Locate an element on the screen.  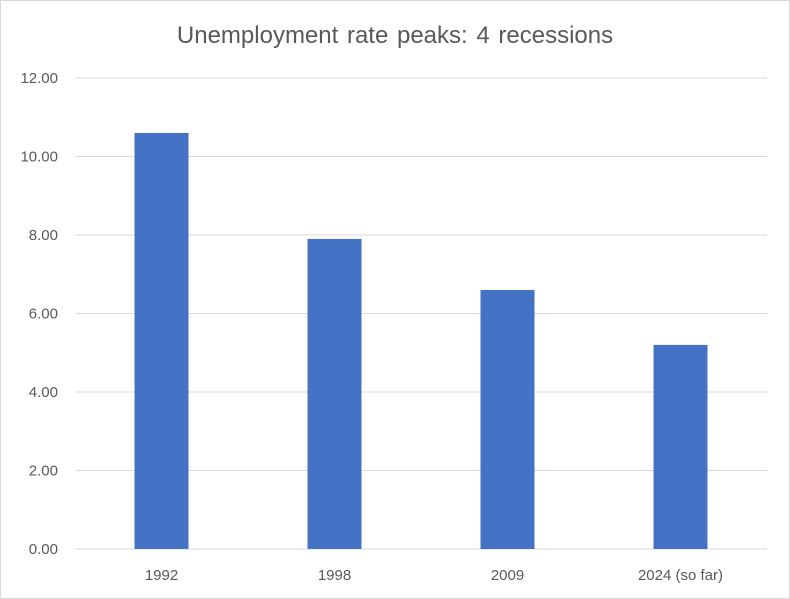
y-tick-label: 0.00 is located at coordinates (43, 549).